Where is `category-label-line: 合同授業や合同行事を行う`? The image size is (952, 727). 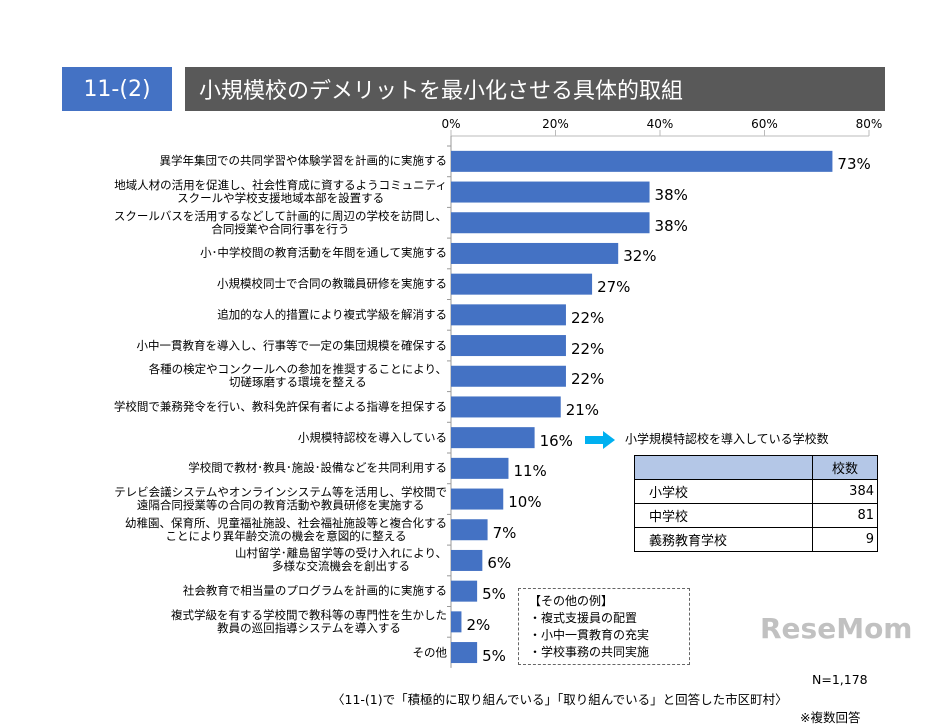
category-label-line: 合同授業や合同行事を行う is located at coordinates (280, 228).